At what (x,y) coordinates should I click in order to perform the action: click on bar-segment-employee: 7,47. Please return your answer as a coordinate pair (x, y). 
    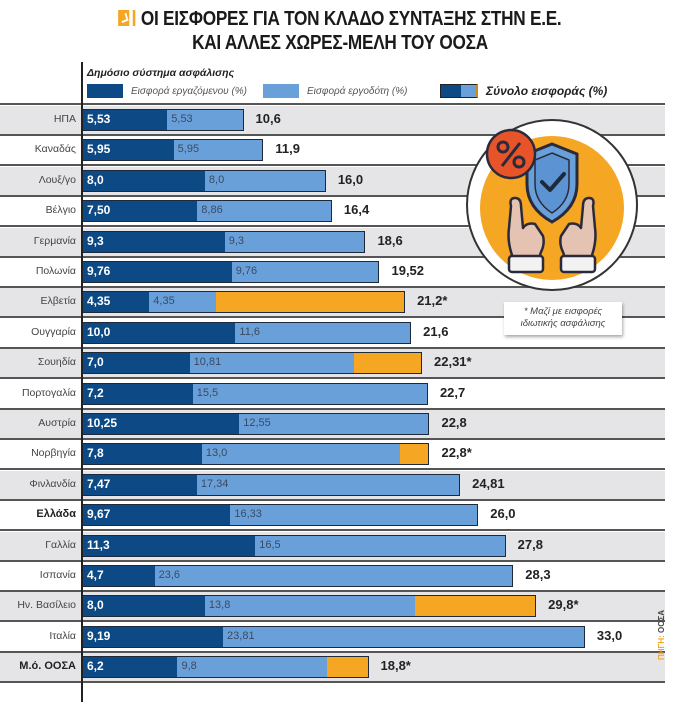
    Looking at the image, I should click on (140, 484).